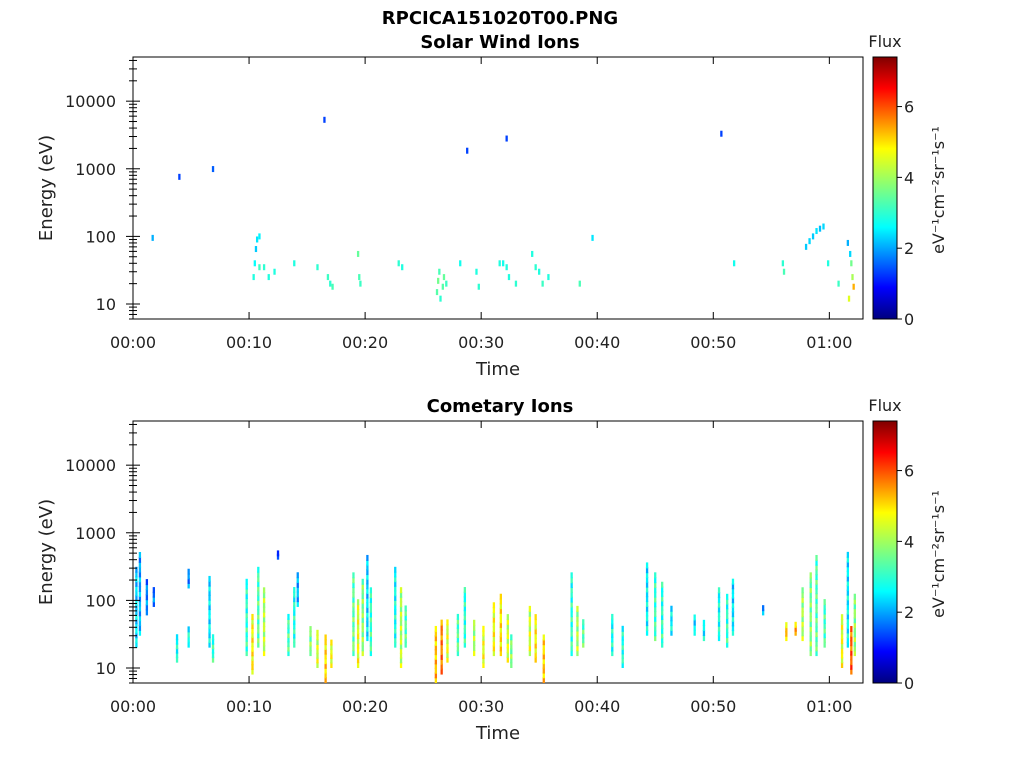  Describe the element at coordinates (481, 706) in the screenshot. I see `x-tick-label: 00:30` at that location.